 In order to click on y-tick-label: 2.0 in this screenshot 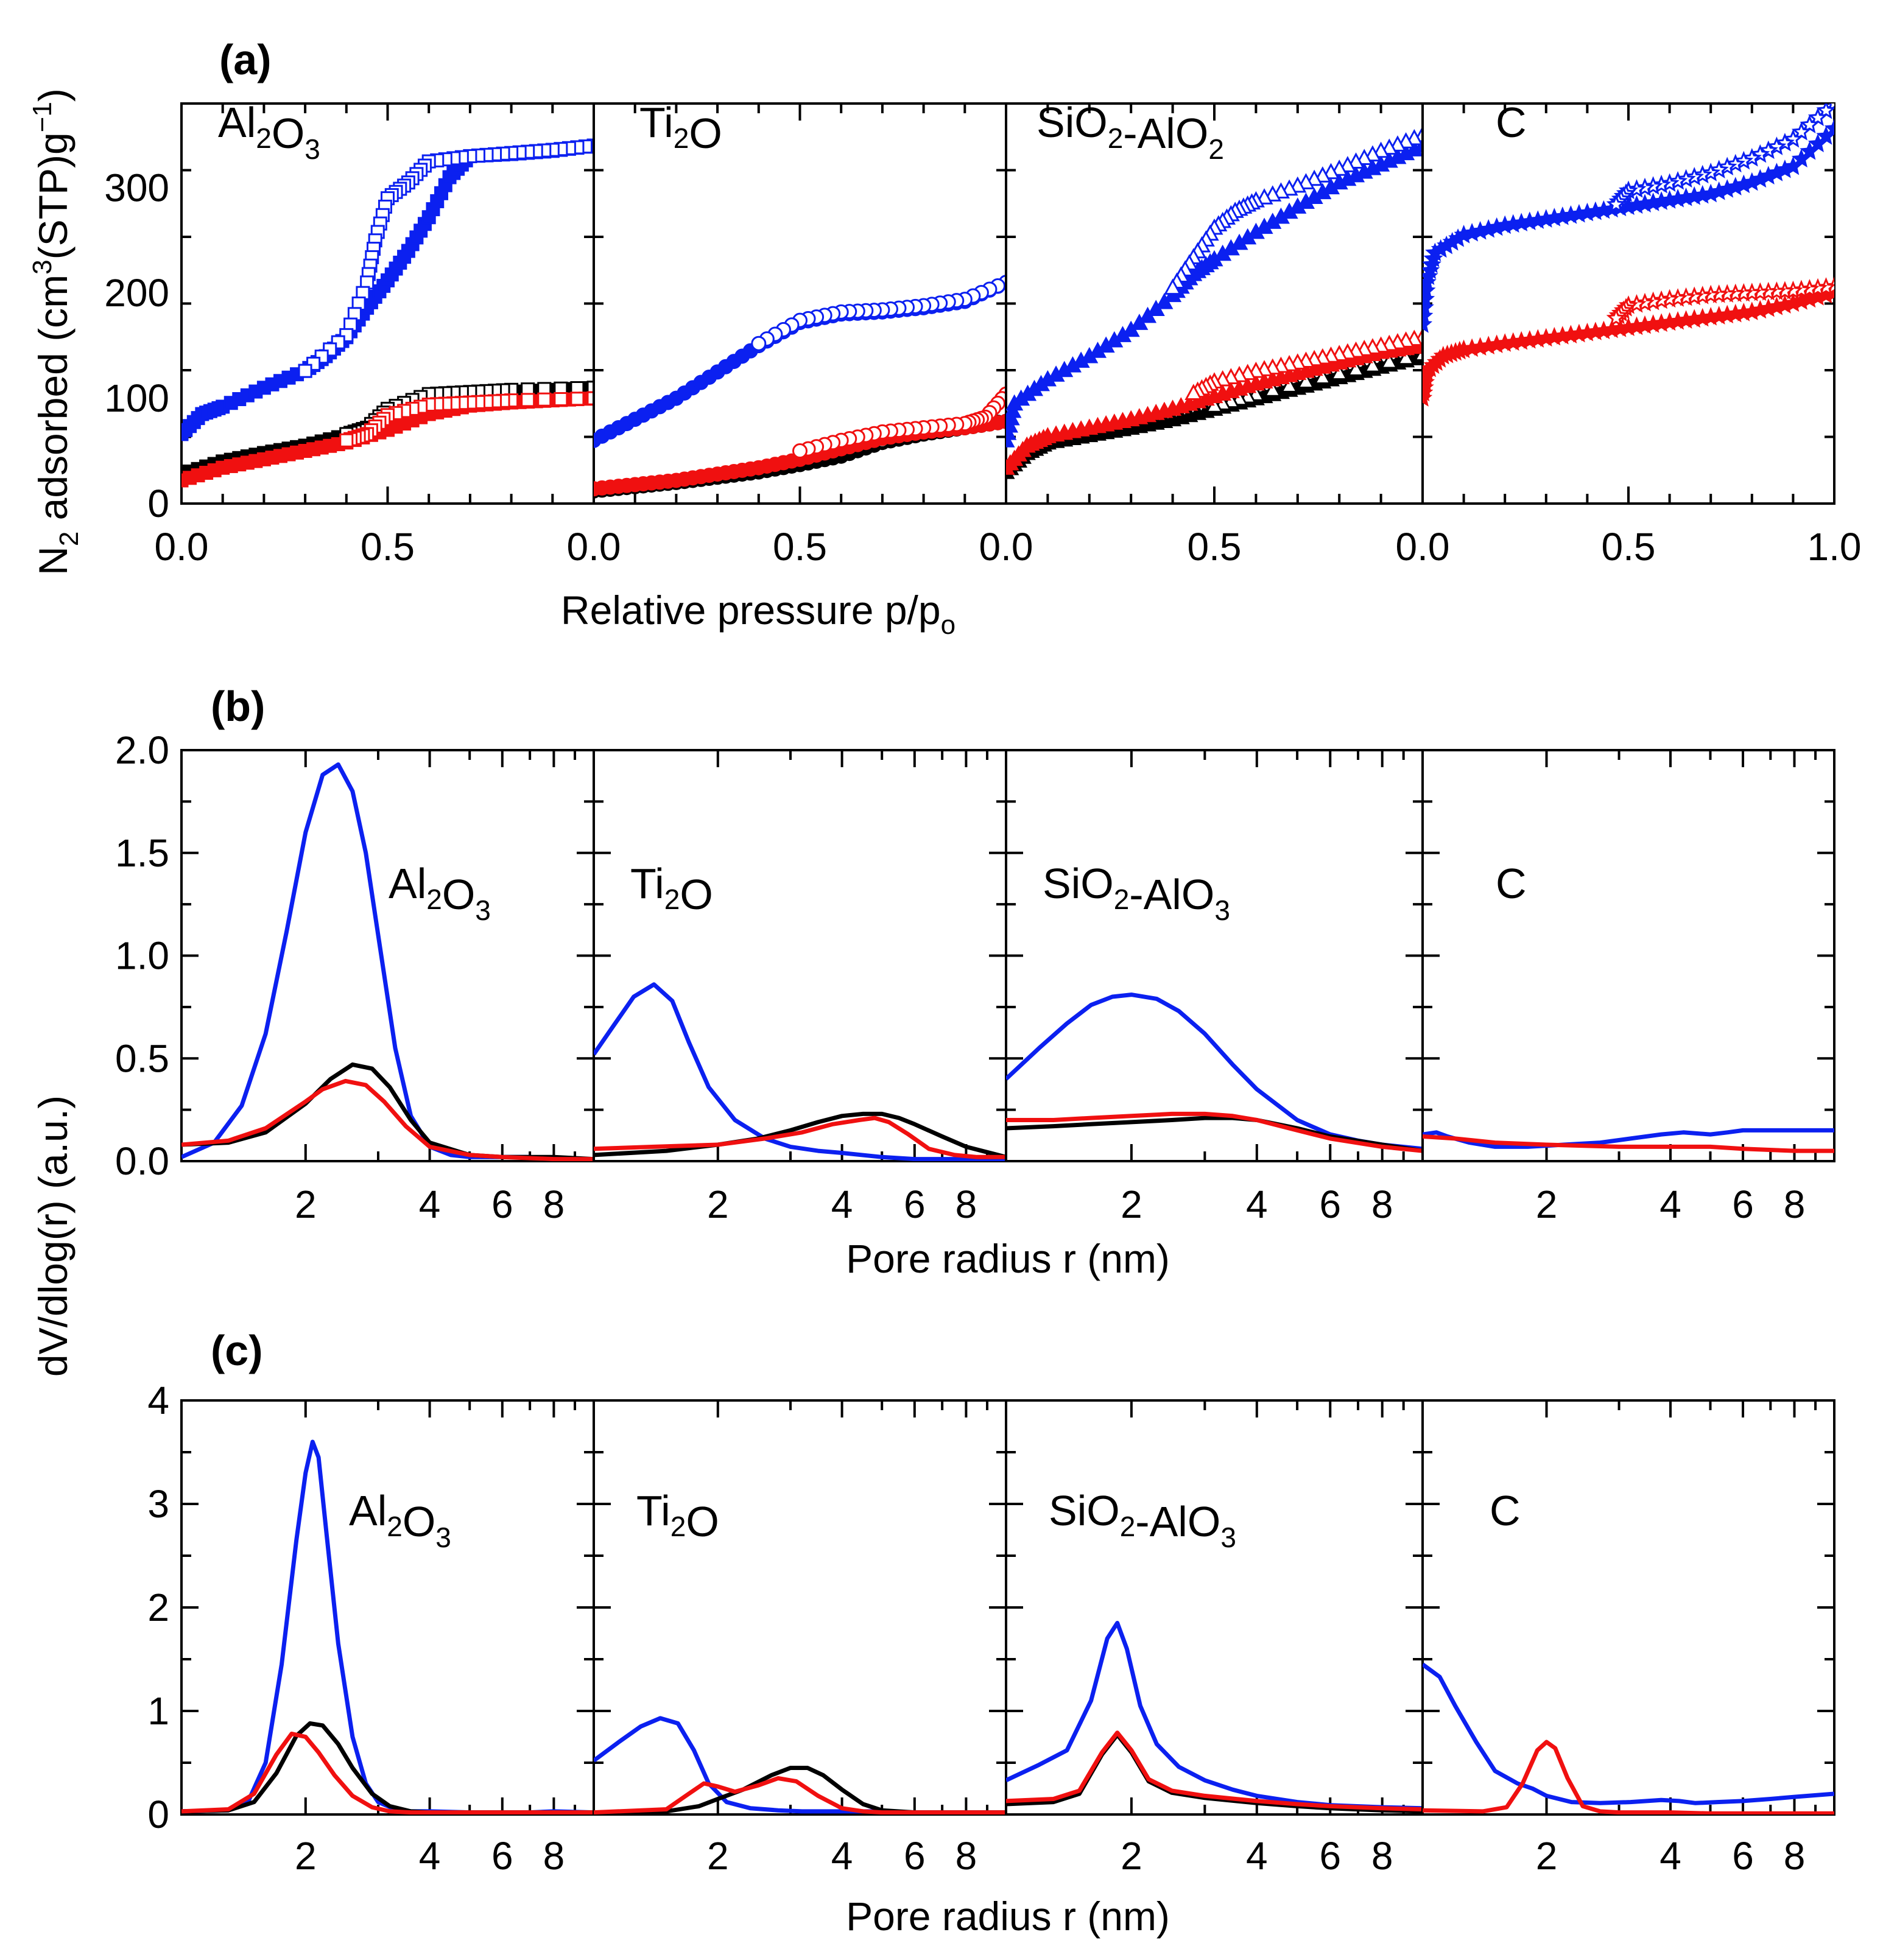, I will do `click(142, 750)`.